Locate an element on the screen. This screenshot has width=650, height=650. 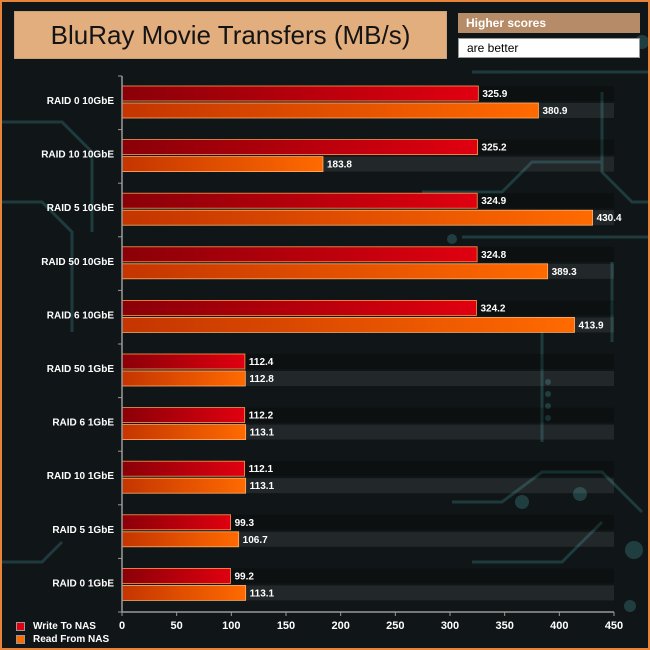
data-label-read: 183.8 is located at coordinates (339, 165).